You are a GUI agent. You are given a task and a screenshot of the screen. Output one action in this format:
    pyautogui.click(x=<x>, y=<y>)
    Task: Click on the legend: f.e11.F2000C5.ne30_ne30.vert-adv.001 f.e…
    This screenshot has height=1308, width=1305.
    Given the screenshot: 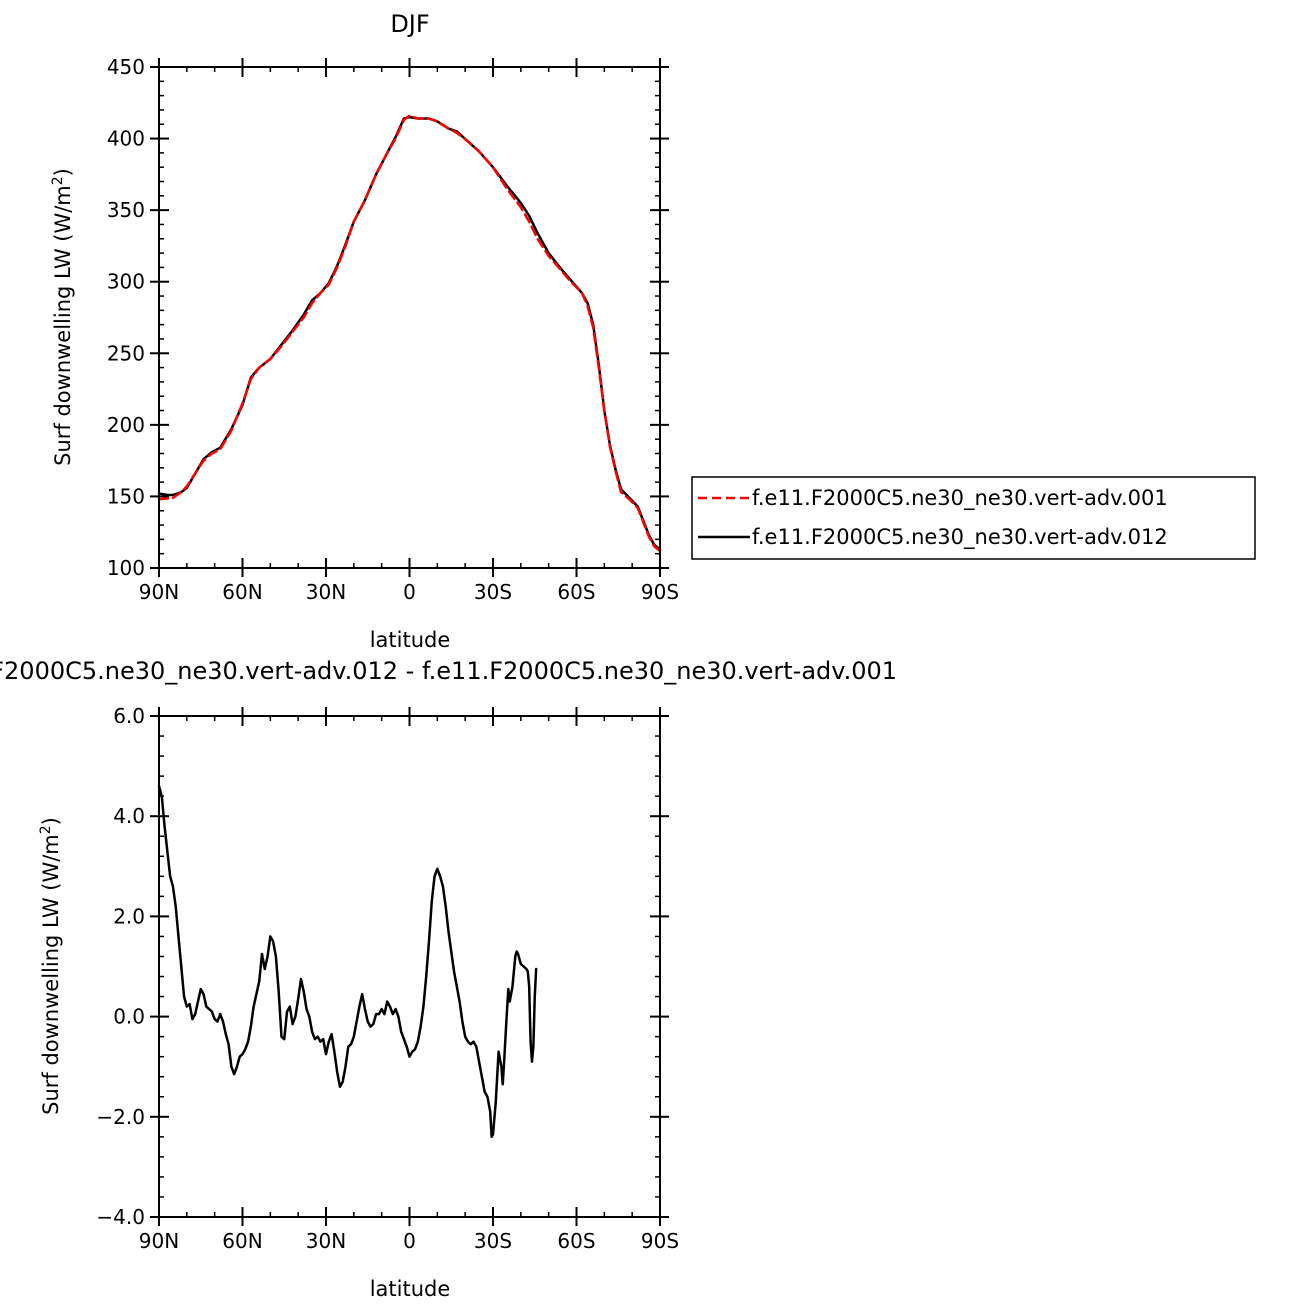 What is the action you would take?
    pyautogui.click(x=973, y=518)
    